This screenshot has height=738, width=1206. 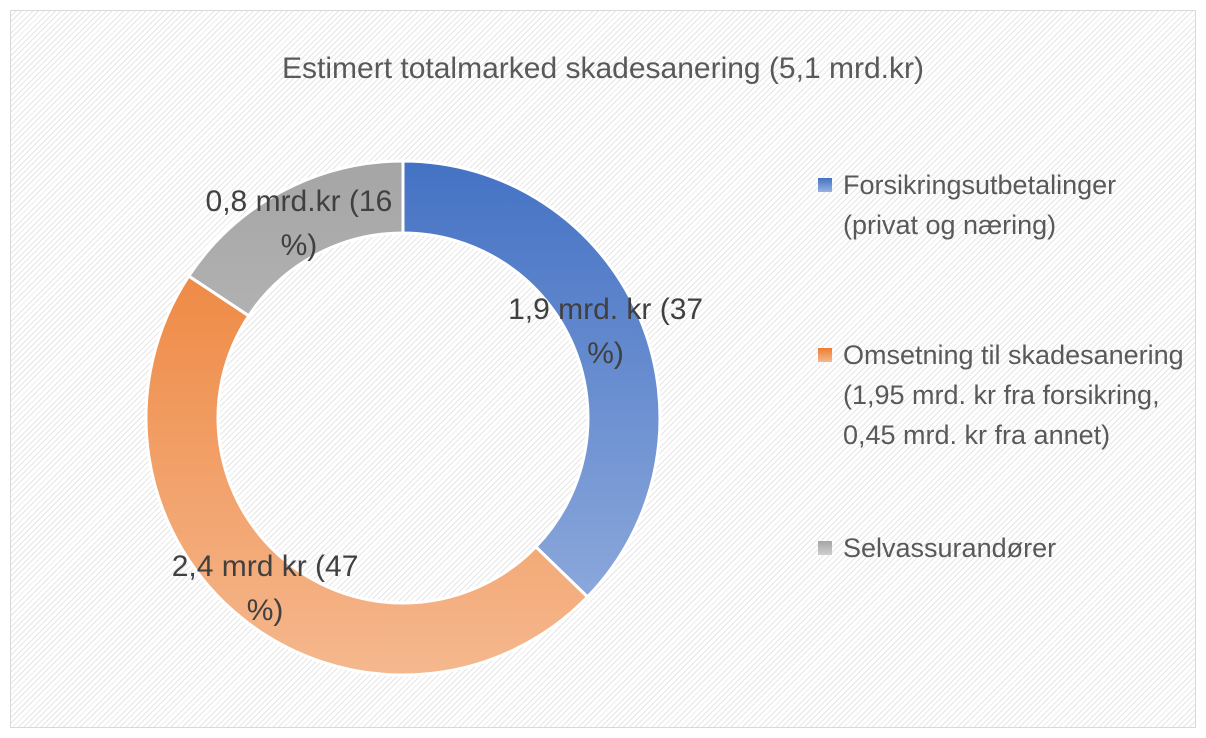 I want to click on legend-entry: Selvassurandører, so click(x=1003, y=548).